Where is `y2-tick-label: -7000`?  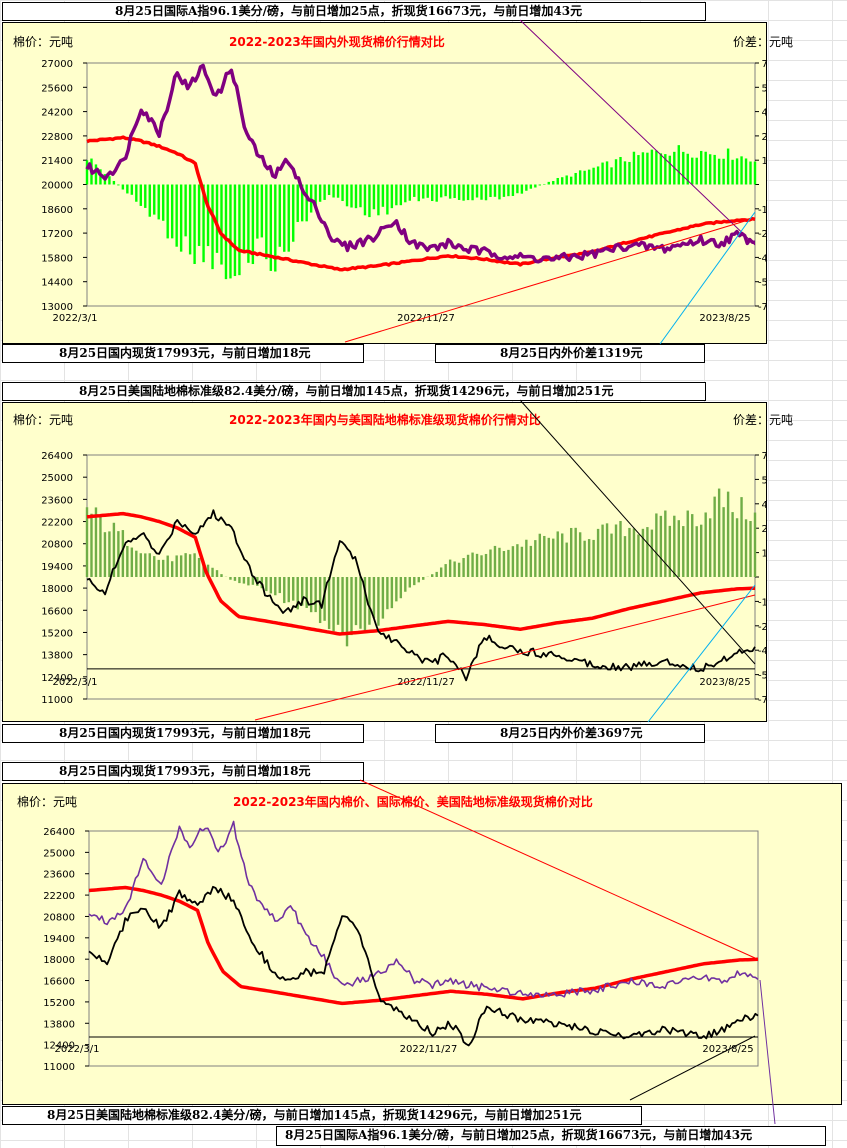 y2-tick-label: -7000 is located at coordinates (762, 700).